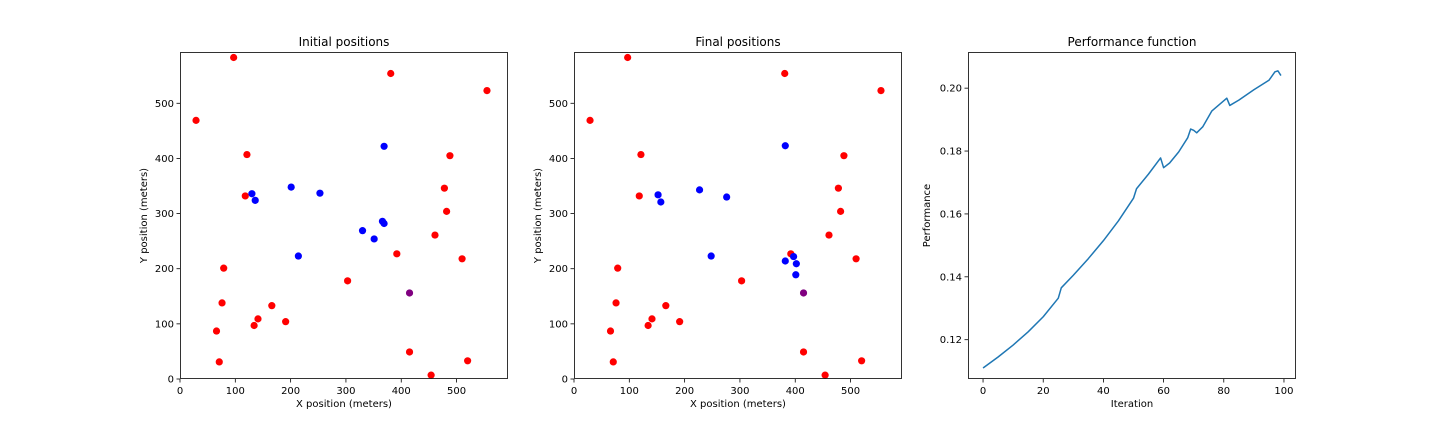  I want to click on y-tick-label: 0.12, so click(951, 340).